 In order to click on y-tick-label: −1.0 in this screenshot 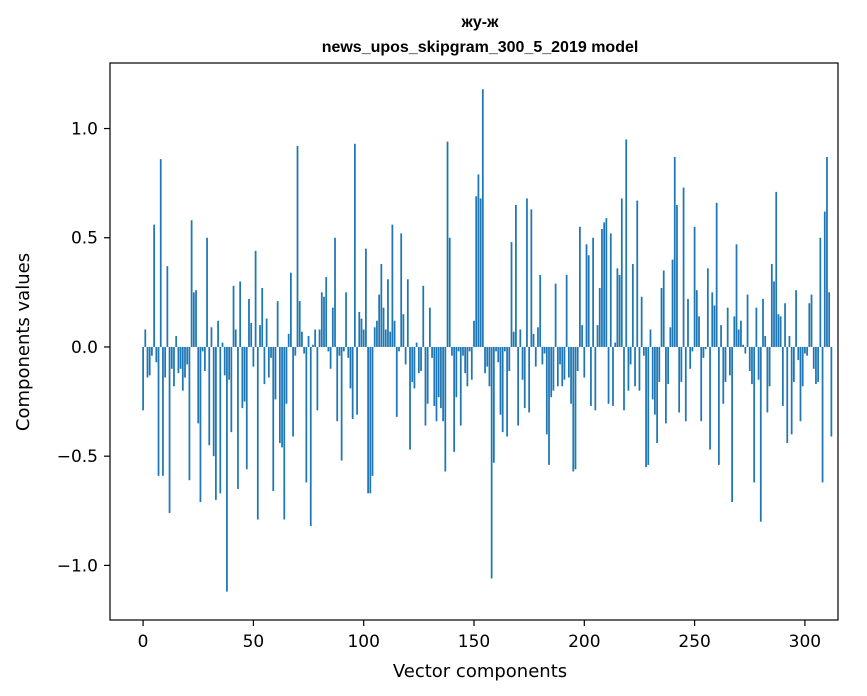, I will do `click(77, 566)`.